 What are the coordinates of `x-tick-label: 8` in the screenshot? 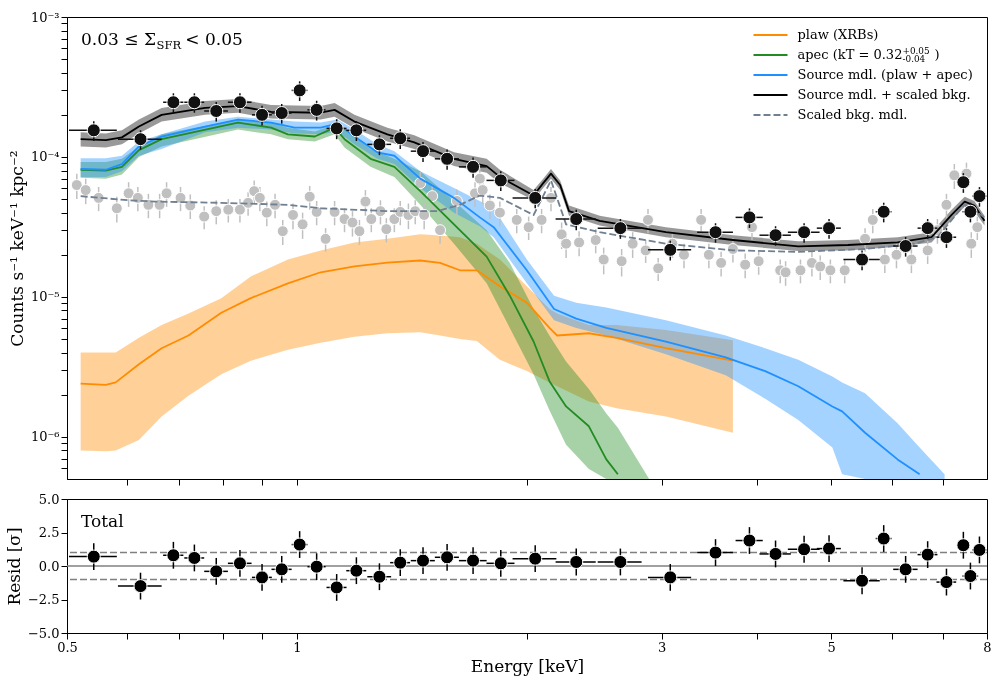 It's located at (987, 647).